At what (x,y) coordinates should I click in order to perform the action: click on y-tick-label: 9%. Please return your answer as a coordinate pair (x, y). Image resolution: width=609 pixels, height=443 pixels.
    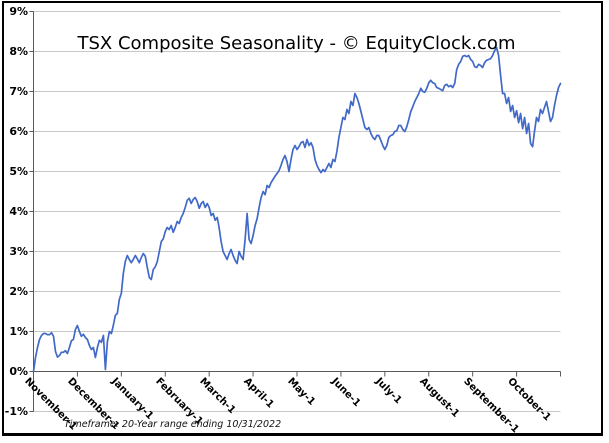
    Looking at the image, I should click on (18, 11).